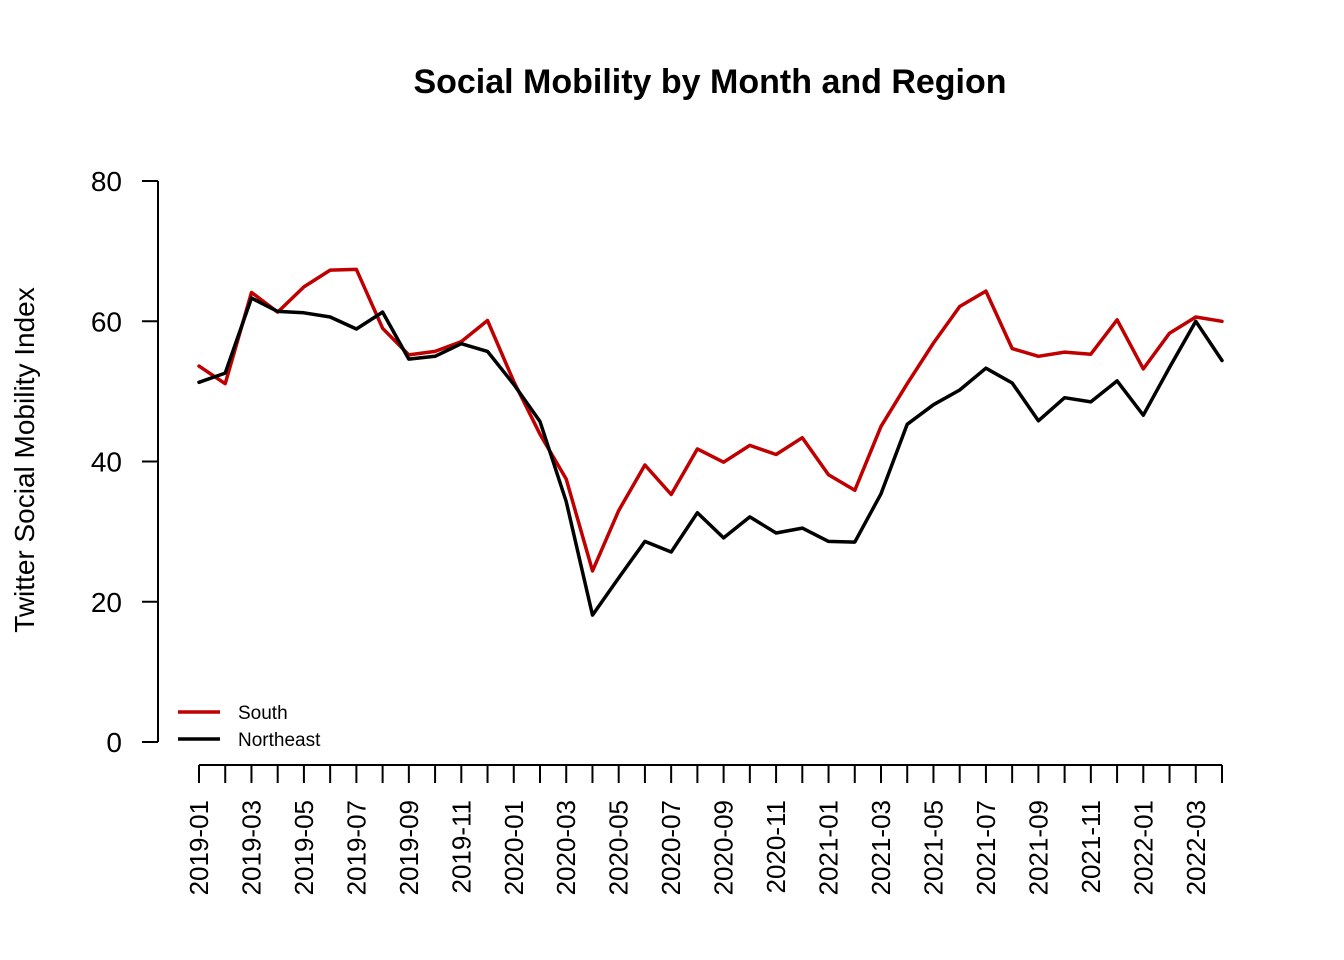 The image size is (1344, 960). I want to click on y-axis: 0 20 40 60 80, so click(125, 462).